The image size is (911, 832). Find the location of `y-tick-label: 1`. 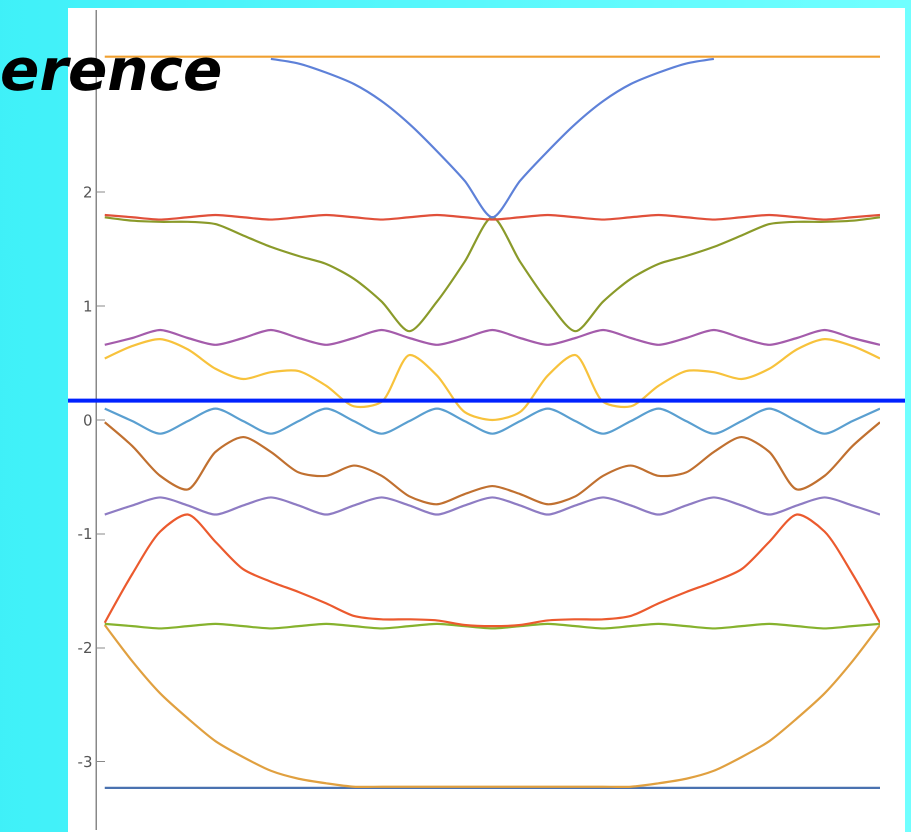

y-tick-label: 1 is located at coordinates (87, 306).